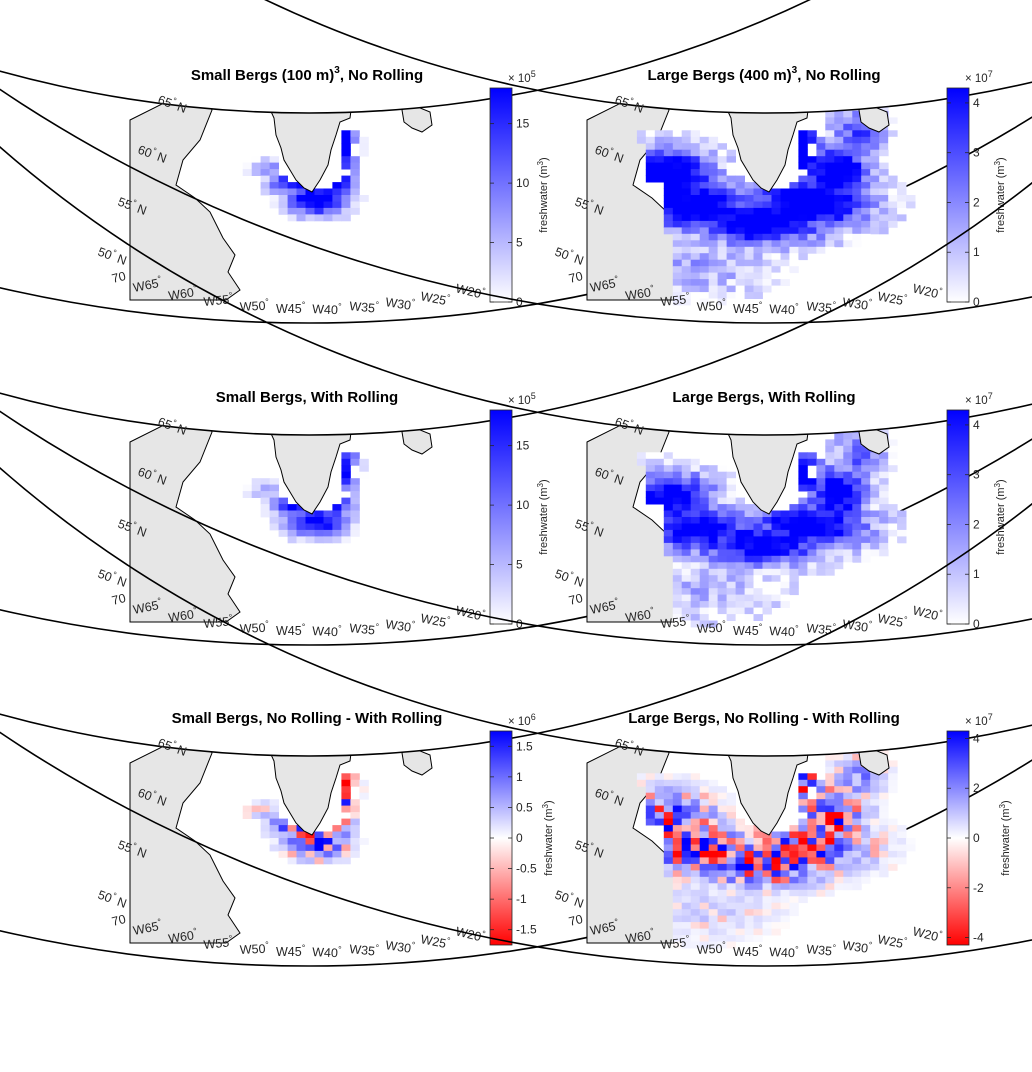  What do you see at coordinates (118, 277) in the screenshot?
I see `lon-label: 70` at bounding box center [118, 277].